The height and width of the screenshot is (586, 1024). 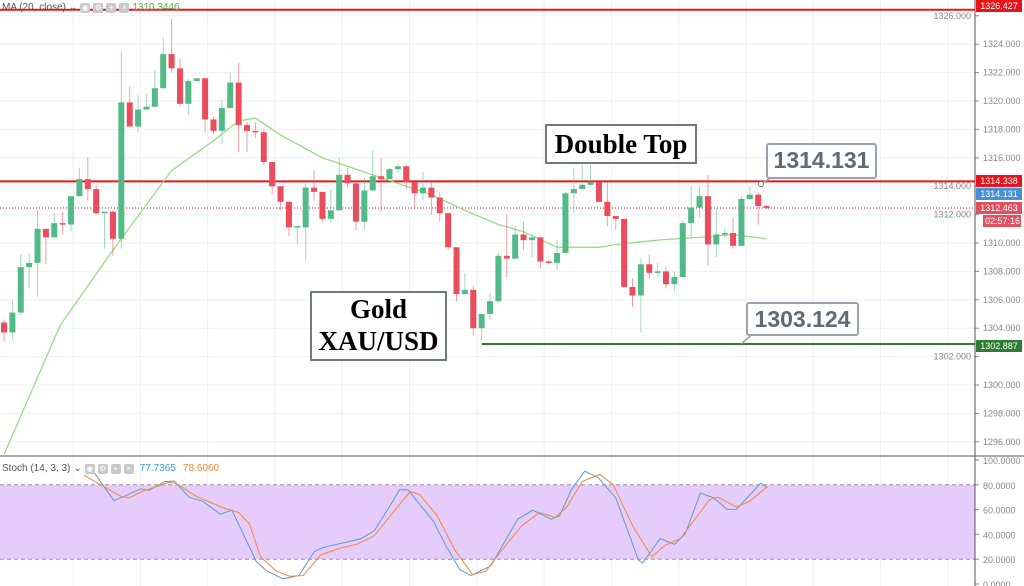 What do you see at coordinates (378, 326) in the screenshot?
I see `gold-annotation: Gold XAU/USD` at bounding box center [378, 326].